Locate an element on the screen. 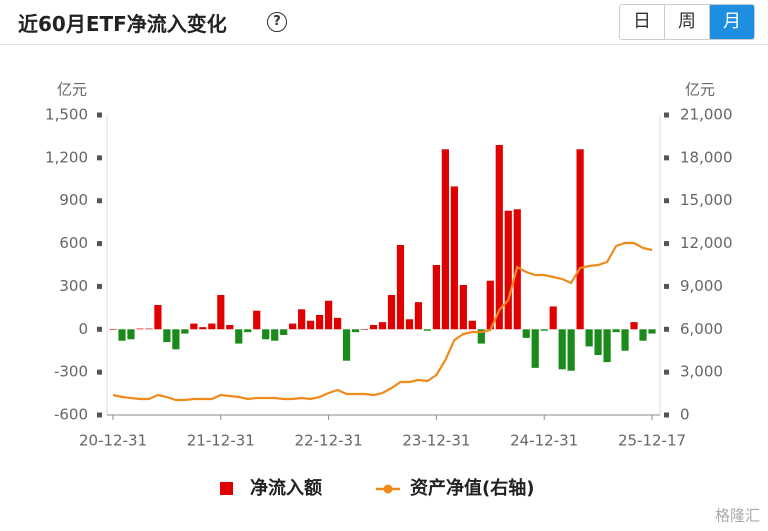 This screenshot has height=531, width=768. x-tick-label: 22-12-31 is located at coordinates (329, 441).